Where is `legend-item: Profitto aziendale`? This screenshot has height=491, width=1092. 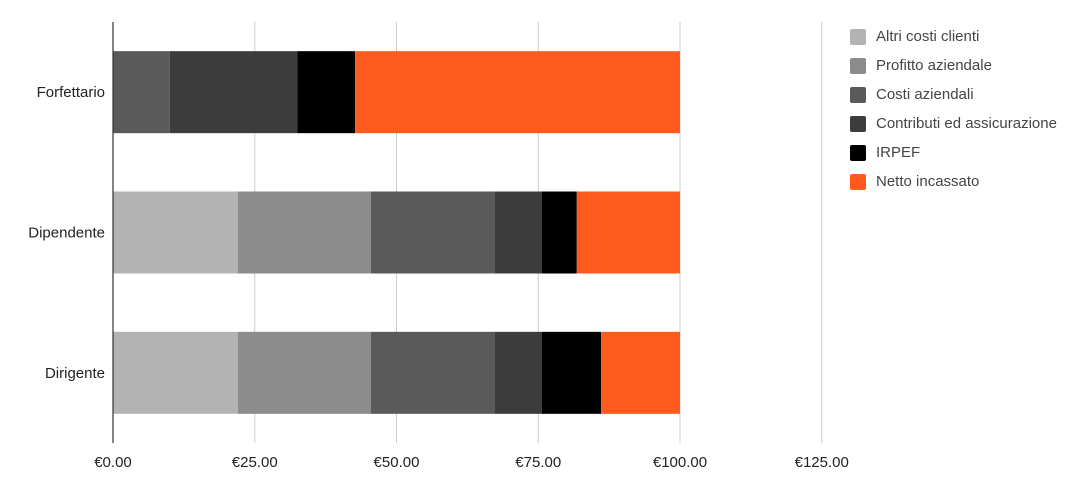 legend-item: Profitto aziendale is located at coordinates (953, 65).